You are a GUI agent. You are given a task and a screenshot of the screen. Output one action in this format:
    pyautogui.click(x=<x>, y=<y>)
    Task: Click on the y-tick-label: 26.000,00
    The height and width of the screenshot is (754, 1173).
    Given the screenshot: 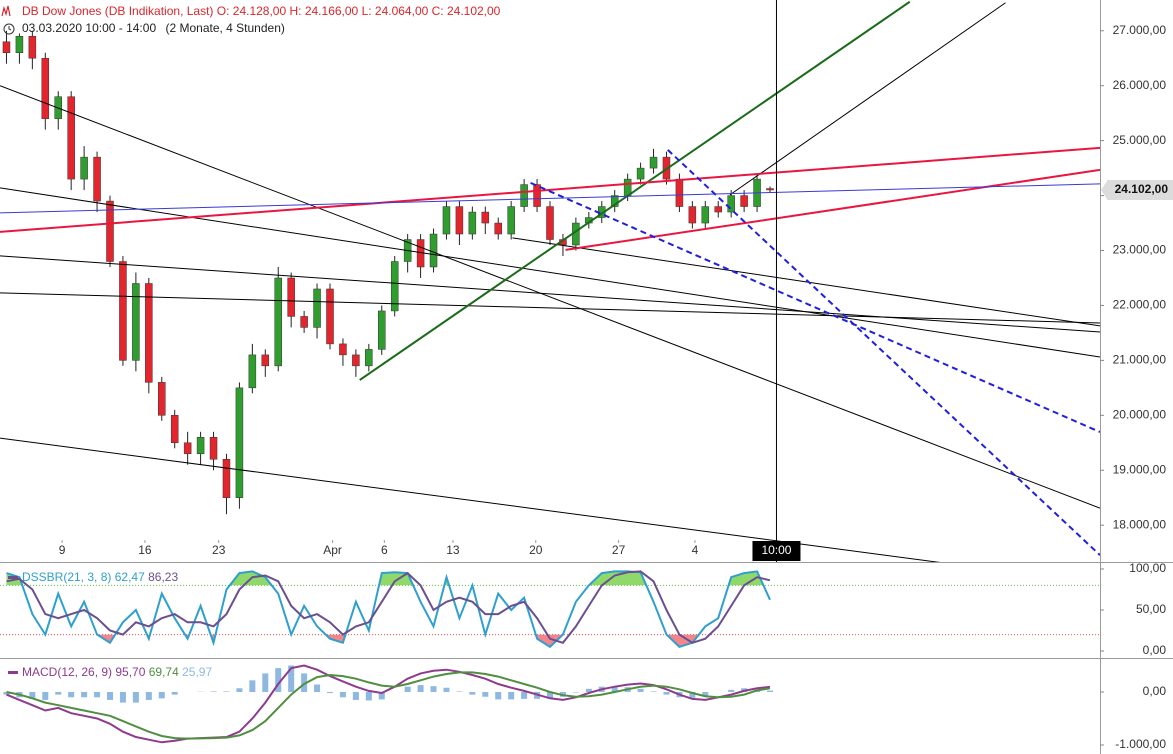 What is the action you would take?
    pyautogui.click(x=1140, y=85)
    